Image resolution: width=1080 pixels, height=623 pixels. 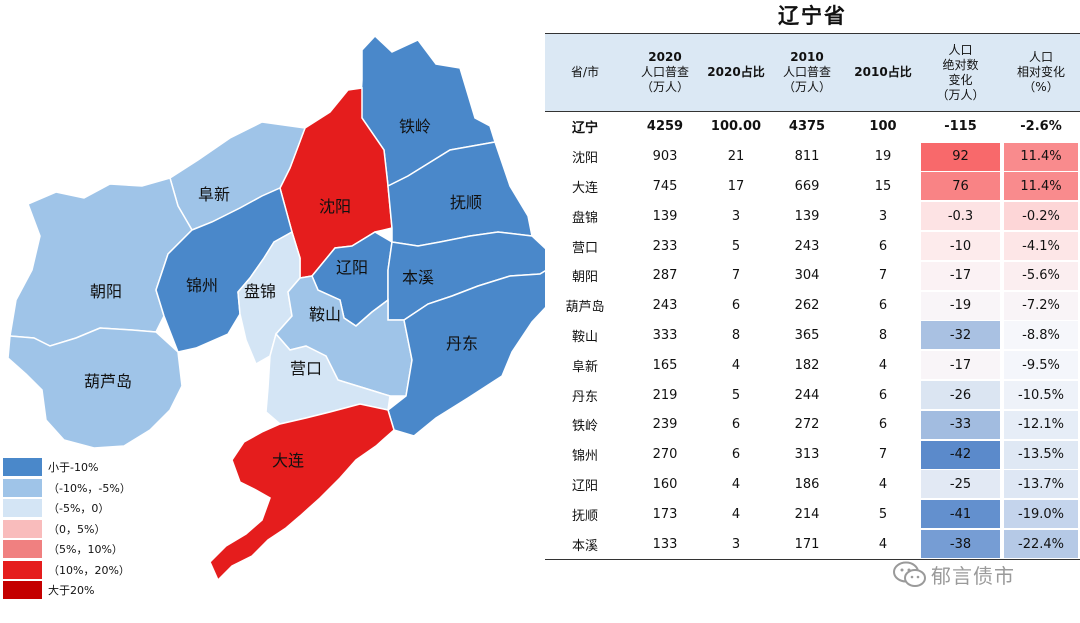 I want to click on cell-share2020: 8, so click(x=736, y=335).